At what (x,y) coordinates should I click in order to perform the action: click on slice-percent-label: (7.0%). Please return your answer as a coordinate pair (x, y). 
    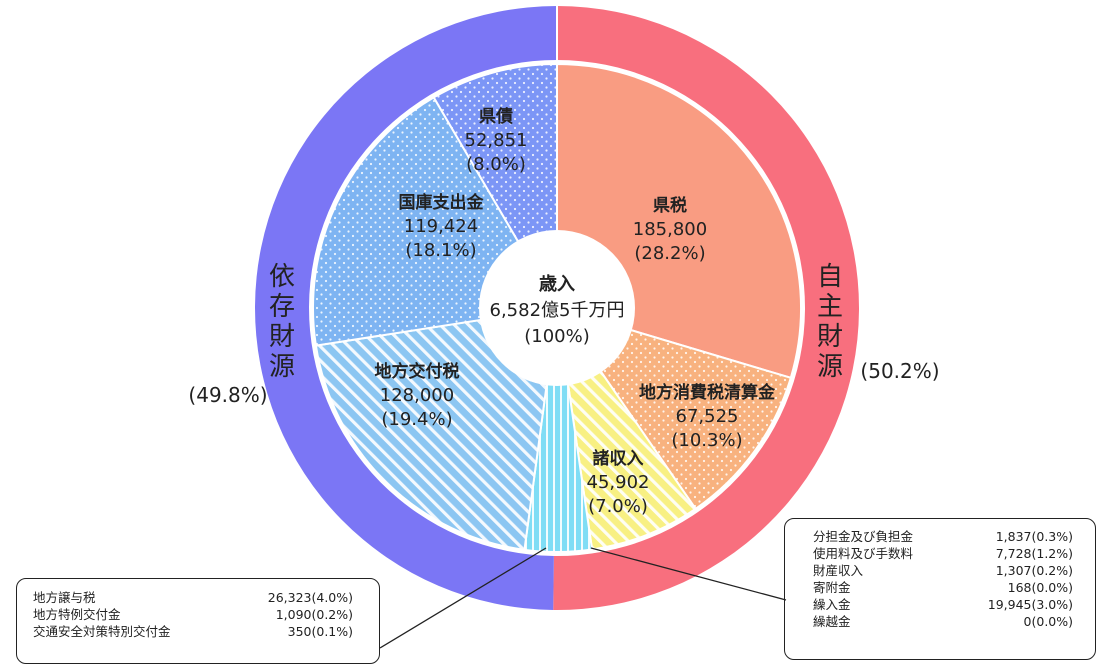
    Looking at the image, I should click on (618, 506).